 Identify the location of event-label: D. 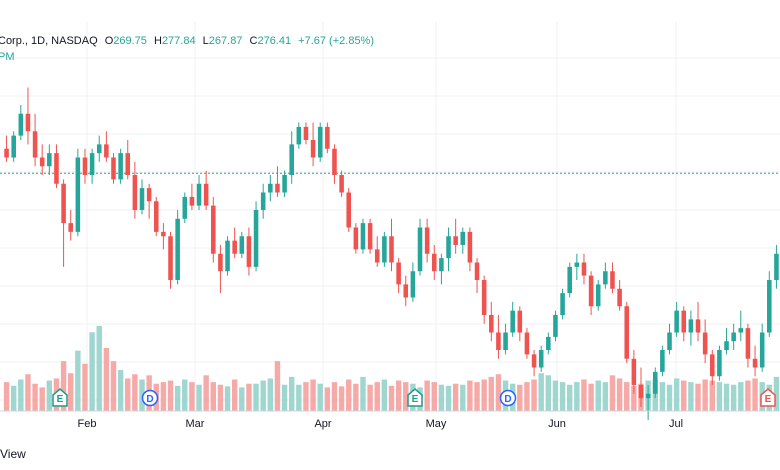
(149, 399).